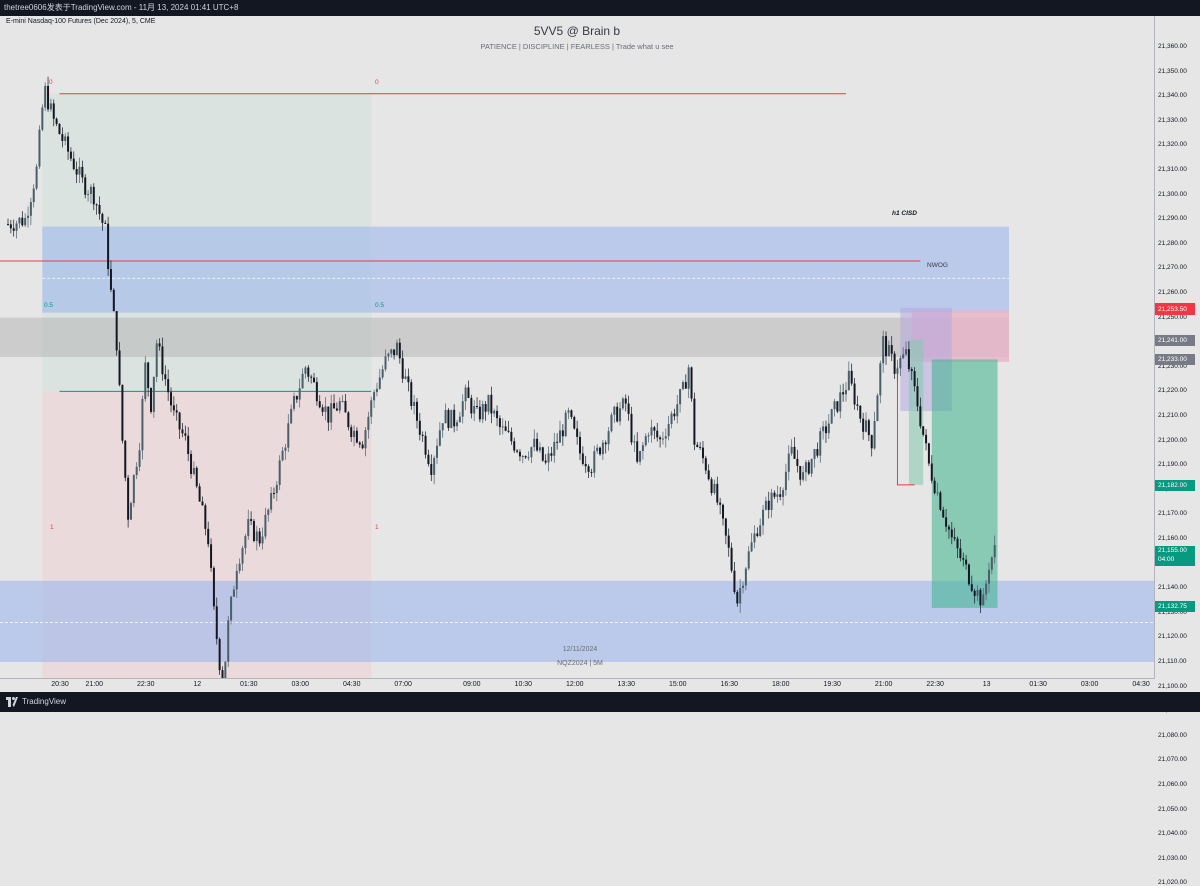  I want to click on price-axis, so click(1177, 347).